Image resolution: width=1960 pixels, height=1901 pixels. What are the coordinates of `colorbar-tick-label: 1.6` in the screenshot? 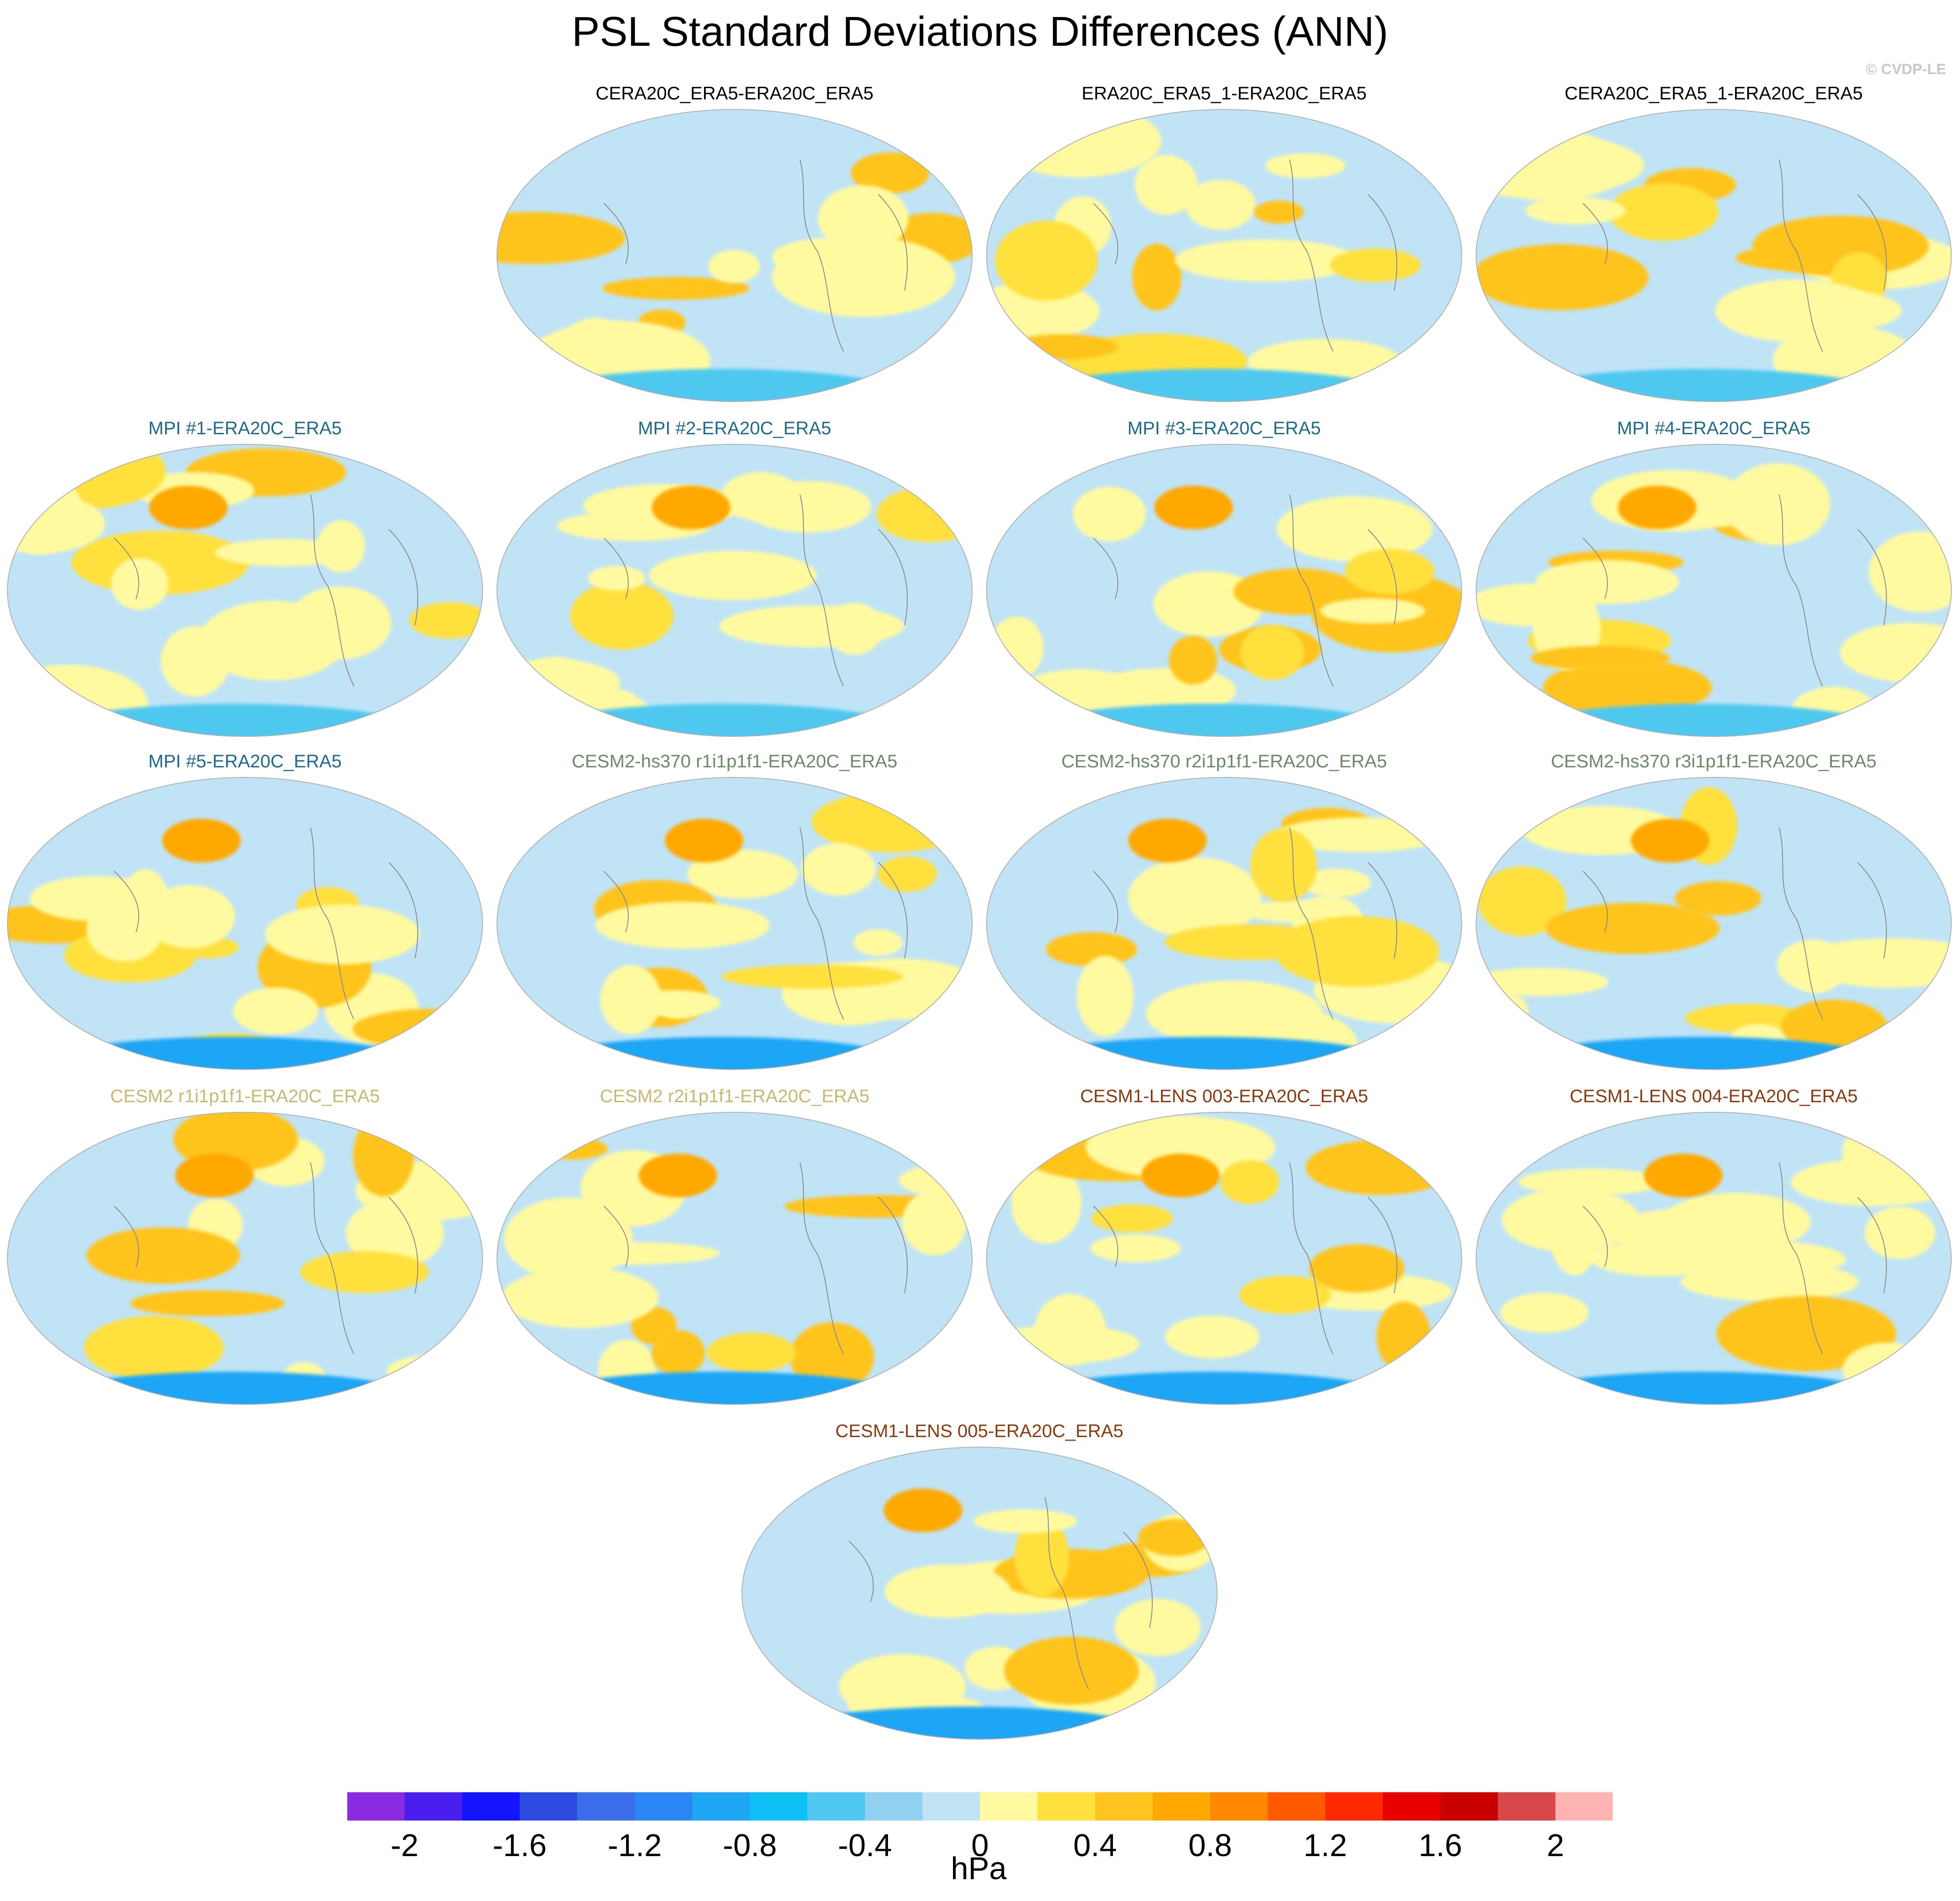 It's located at (1440, 1845).